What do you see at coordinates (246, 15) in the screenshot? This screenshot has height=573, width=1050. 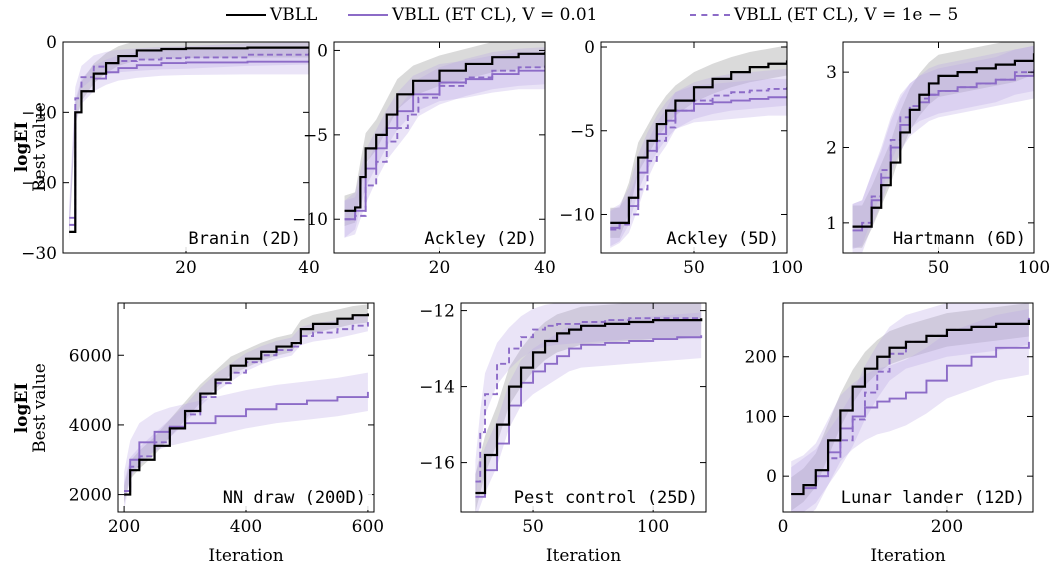 I see `legend-swatch-solid-black` at bounding box center [246, 15].